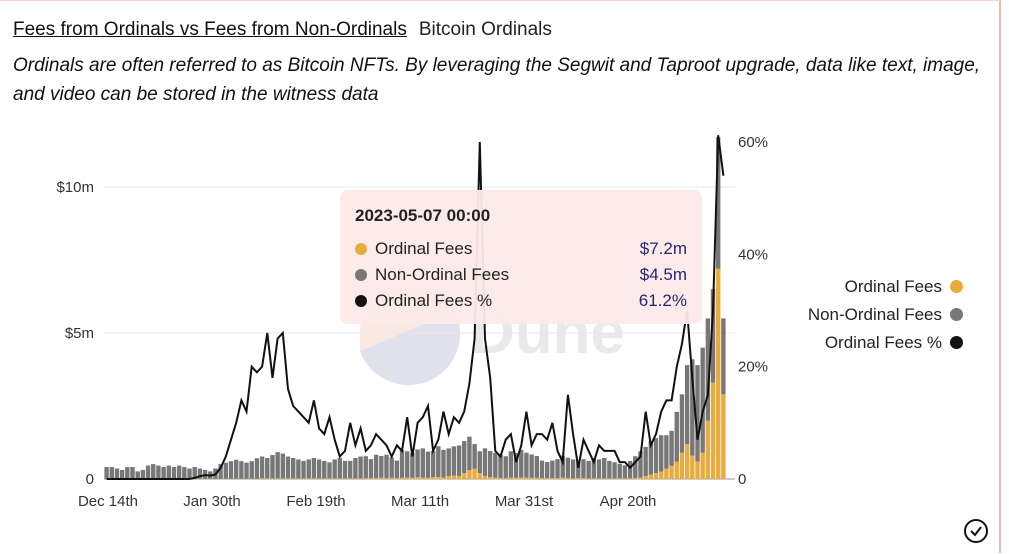 The width and height of the screenshot is (1009, 554). I want to click on y-left-tick-label: $10m, so click(75, 187).